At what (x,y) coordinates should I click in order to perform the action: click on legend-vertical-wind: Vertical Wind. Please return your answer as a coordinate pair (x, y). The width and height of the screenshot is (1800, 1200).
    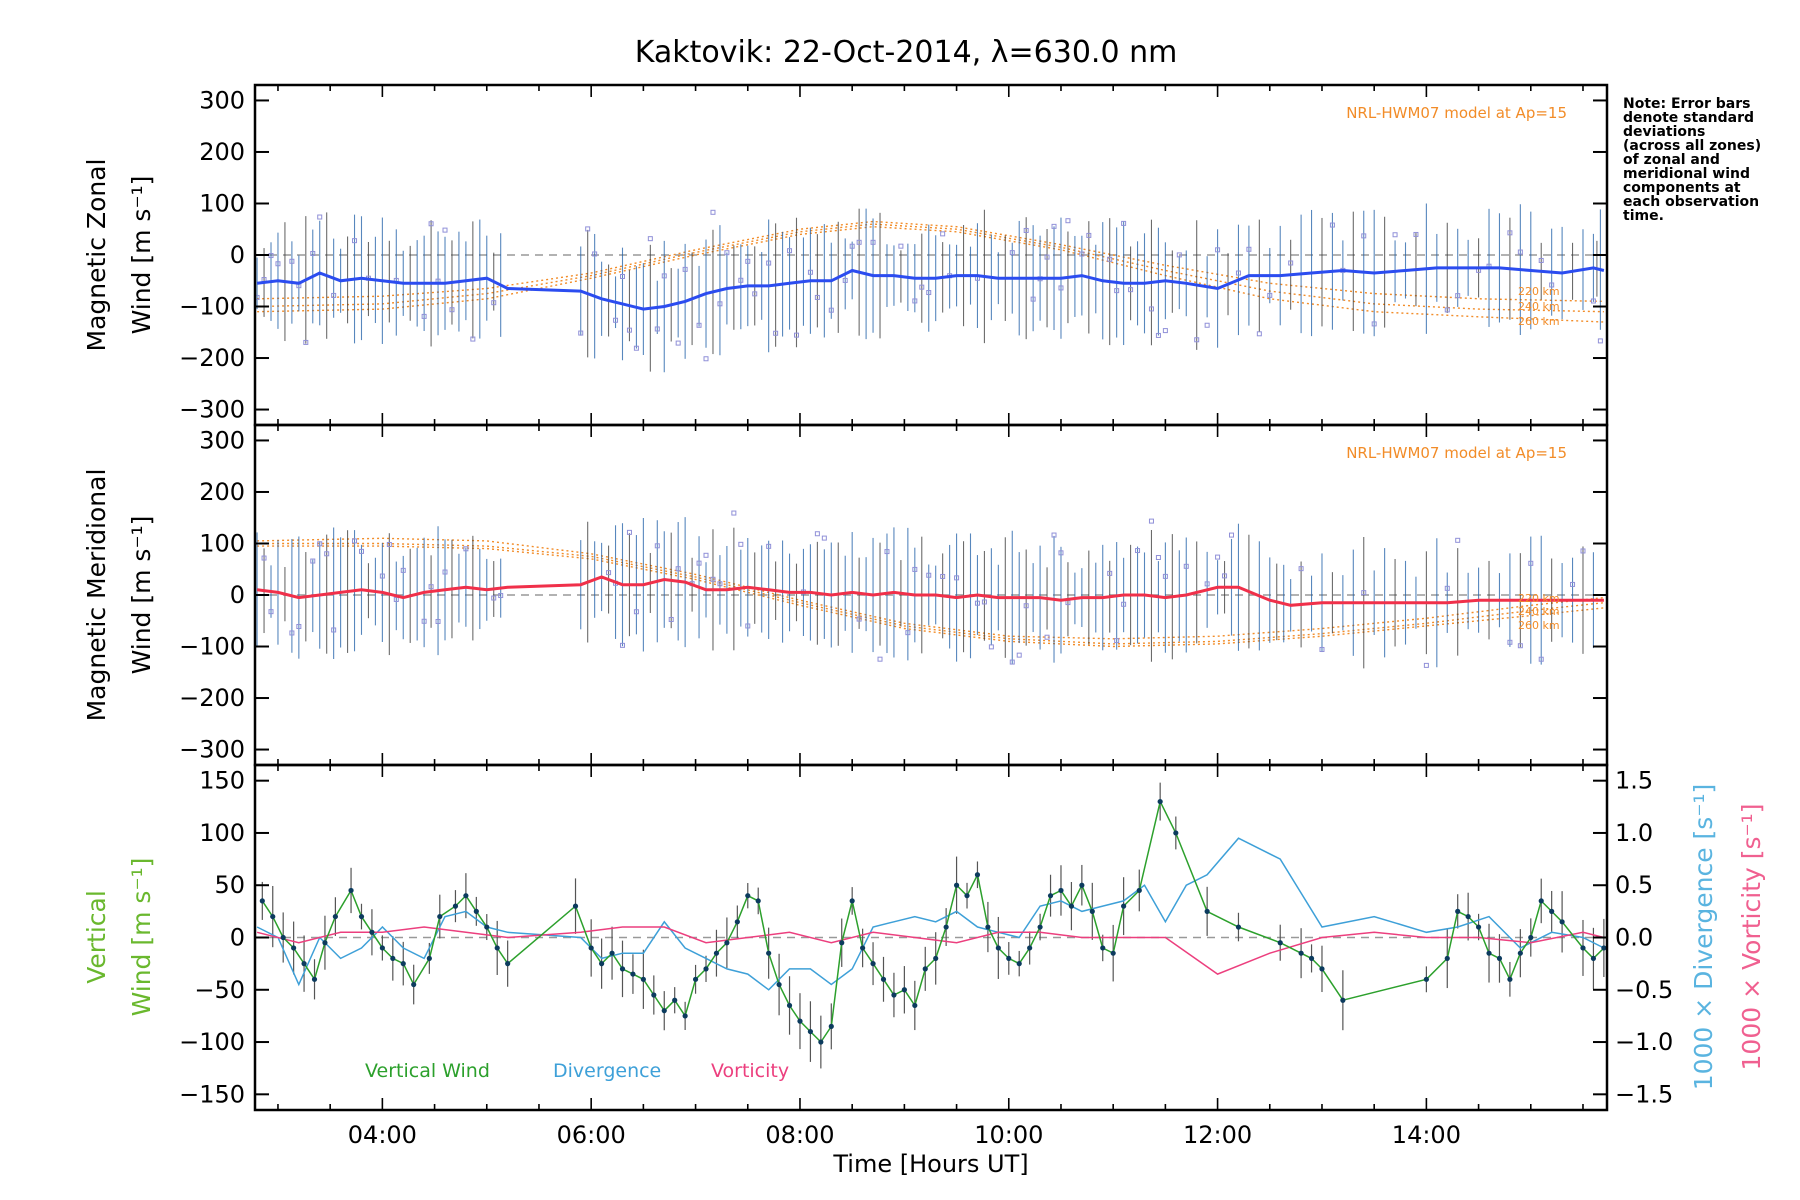
    Looking at the image, I should click on (427, 1071).